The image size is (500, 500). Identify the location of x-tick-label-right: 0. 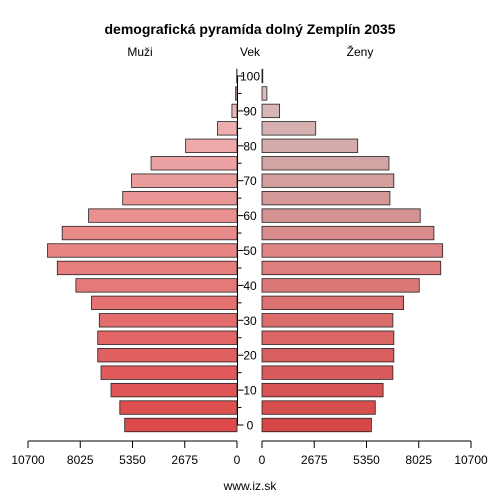
(262, 460).